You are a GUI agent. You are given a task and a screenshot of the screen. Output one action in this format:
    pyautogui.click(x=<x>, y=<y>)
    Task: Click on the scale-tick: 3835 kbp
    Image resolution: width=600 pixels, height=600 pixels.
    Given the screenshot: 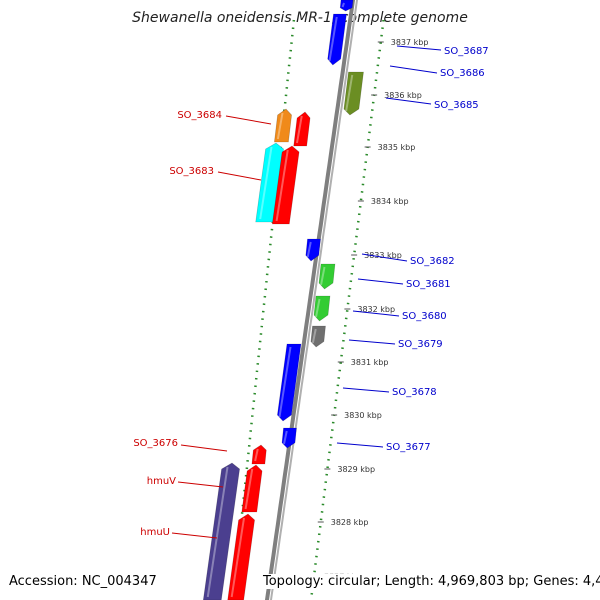 What is the action you would take?
    pyautogui.click(x=390, y=147)
    